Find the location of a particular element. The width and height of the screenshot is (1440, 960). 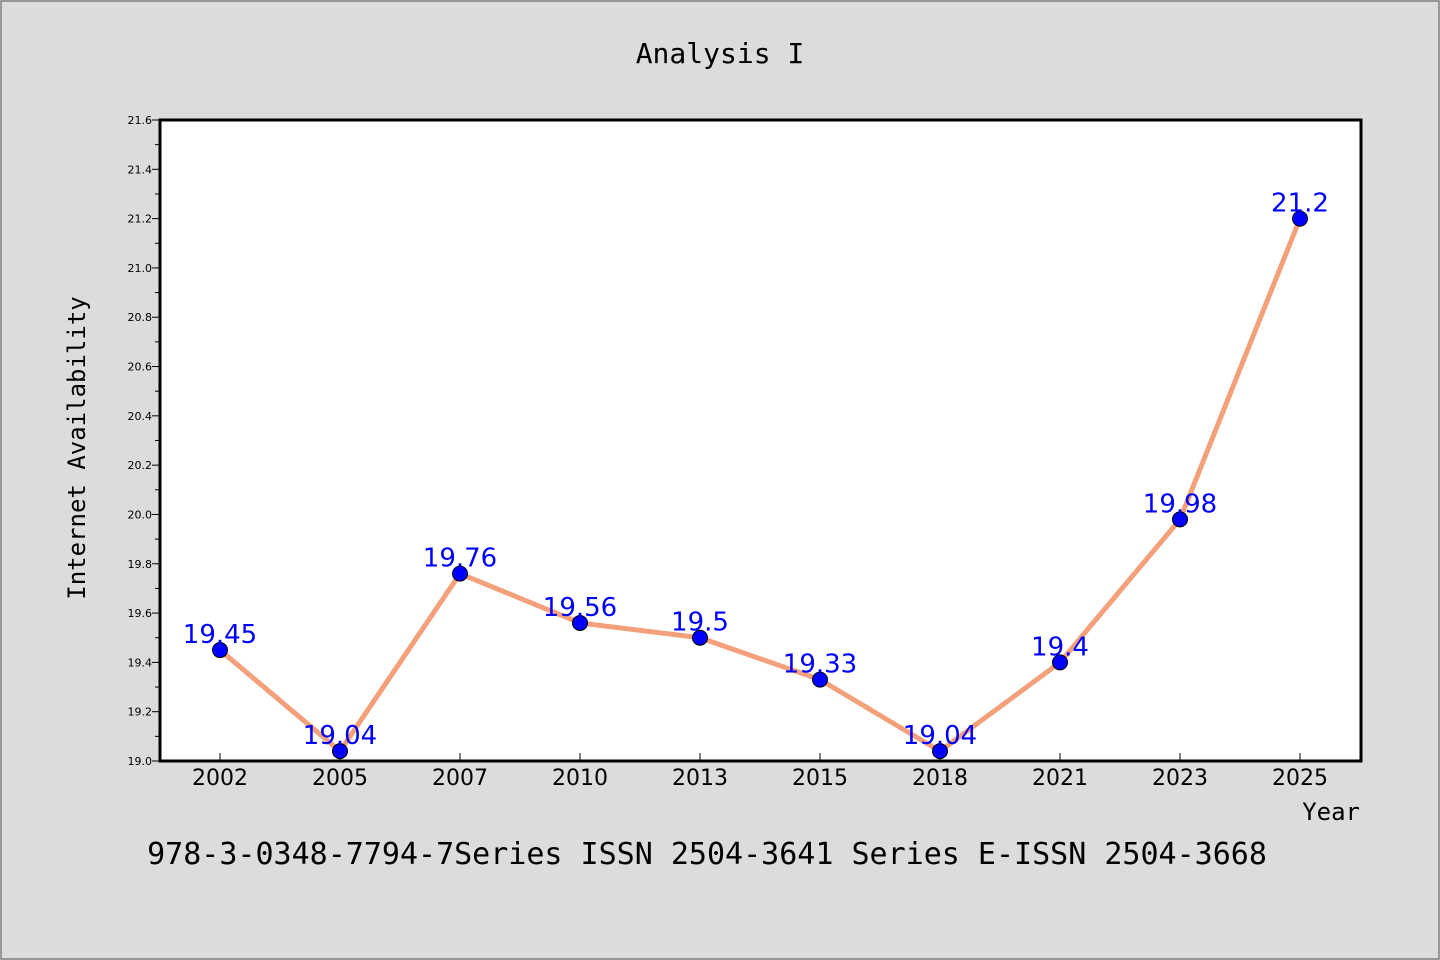

y-tick-label: 20.4 is located at coordinates (140, 416).